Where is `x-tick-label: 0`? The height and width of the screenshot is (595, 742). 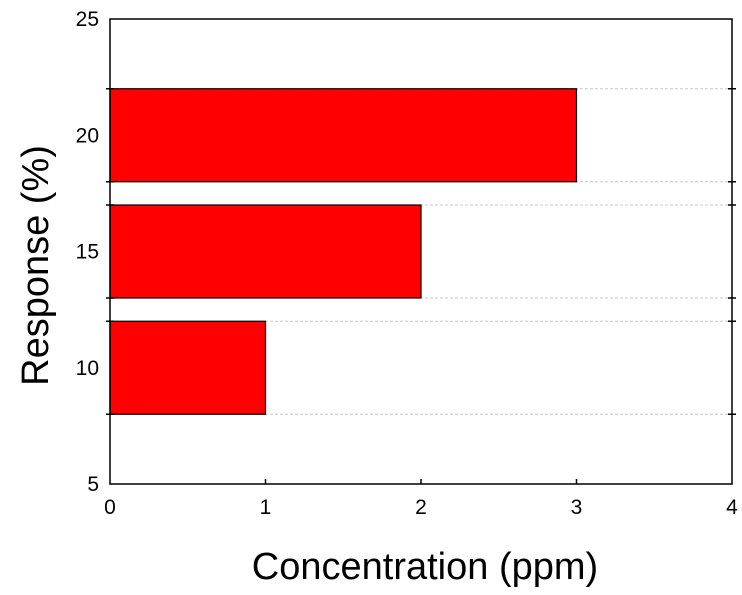 x-tick-label: 0 is located at coordinates (110, 507).